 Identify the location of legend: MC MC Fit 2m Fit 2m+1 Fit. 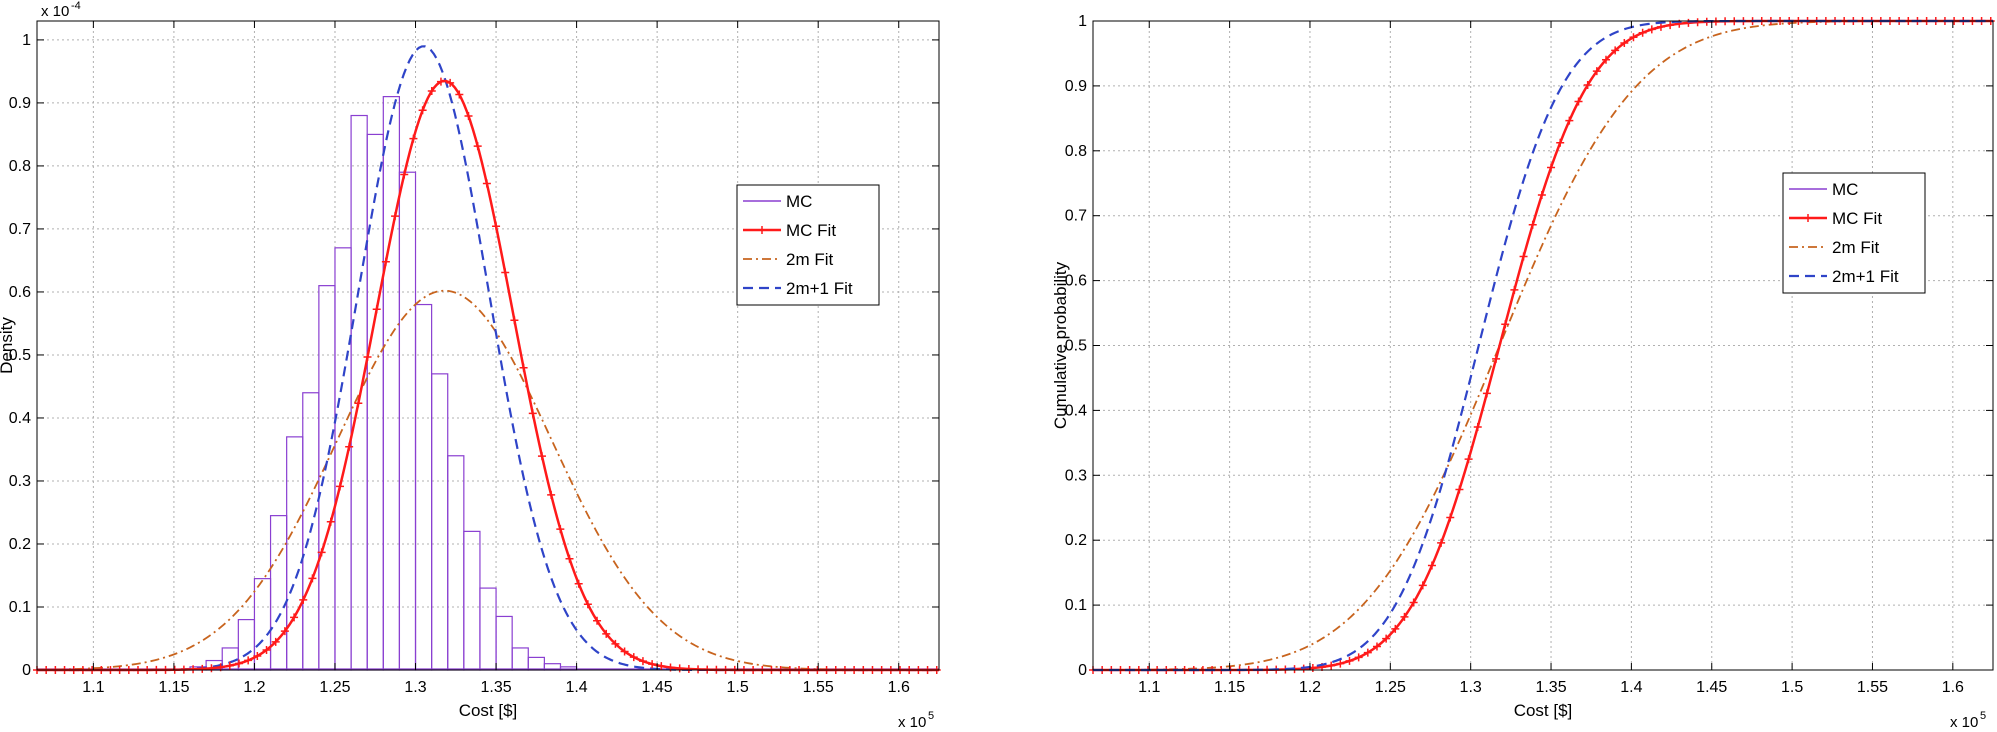
(808, 245).